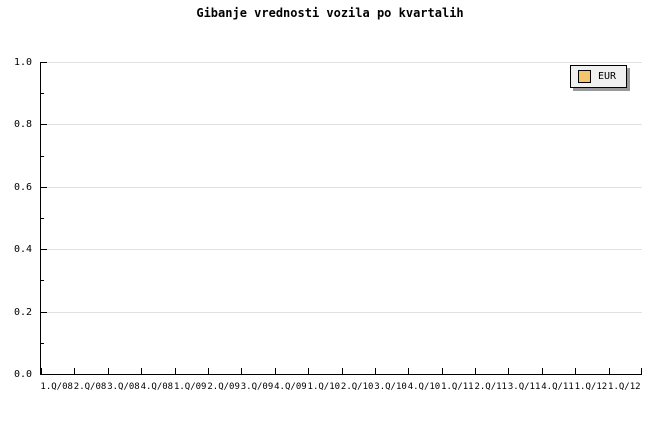 This screenshot has height=440, width=660. What do you see at coordinates (22, 249) in the screenshot?
I see `y-tick-label: 0.4` at bounding box center [22, 249].